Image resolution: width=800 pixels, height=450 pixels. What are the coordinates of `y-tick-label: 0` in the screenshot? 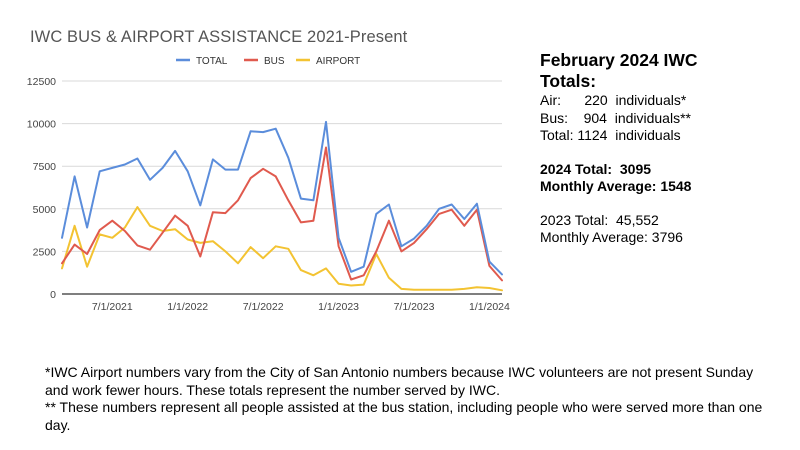 It's located at (53, 295).